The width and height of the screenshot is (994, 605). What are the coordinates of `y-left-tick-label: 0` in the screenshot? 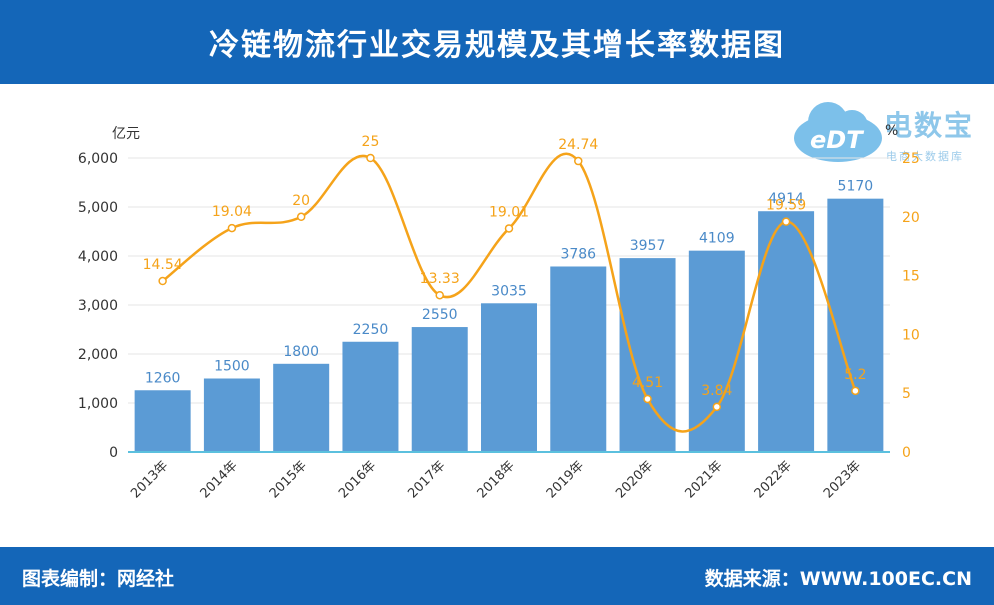 It's located at (113, 453).